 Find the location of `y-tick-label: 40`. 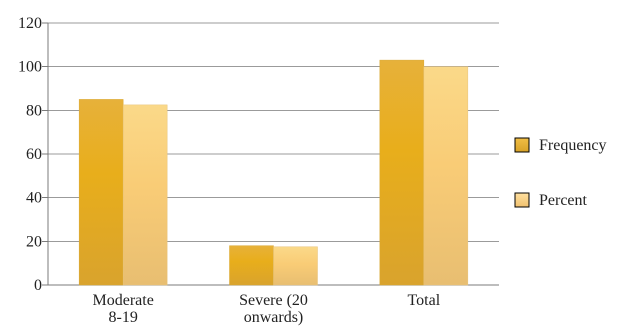

y-tick-label: 40 is located at coordinates (34, 198).